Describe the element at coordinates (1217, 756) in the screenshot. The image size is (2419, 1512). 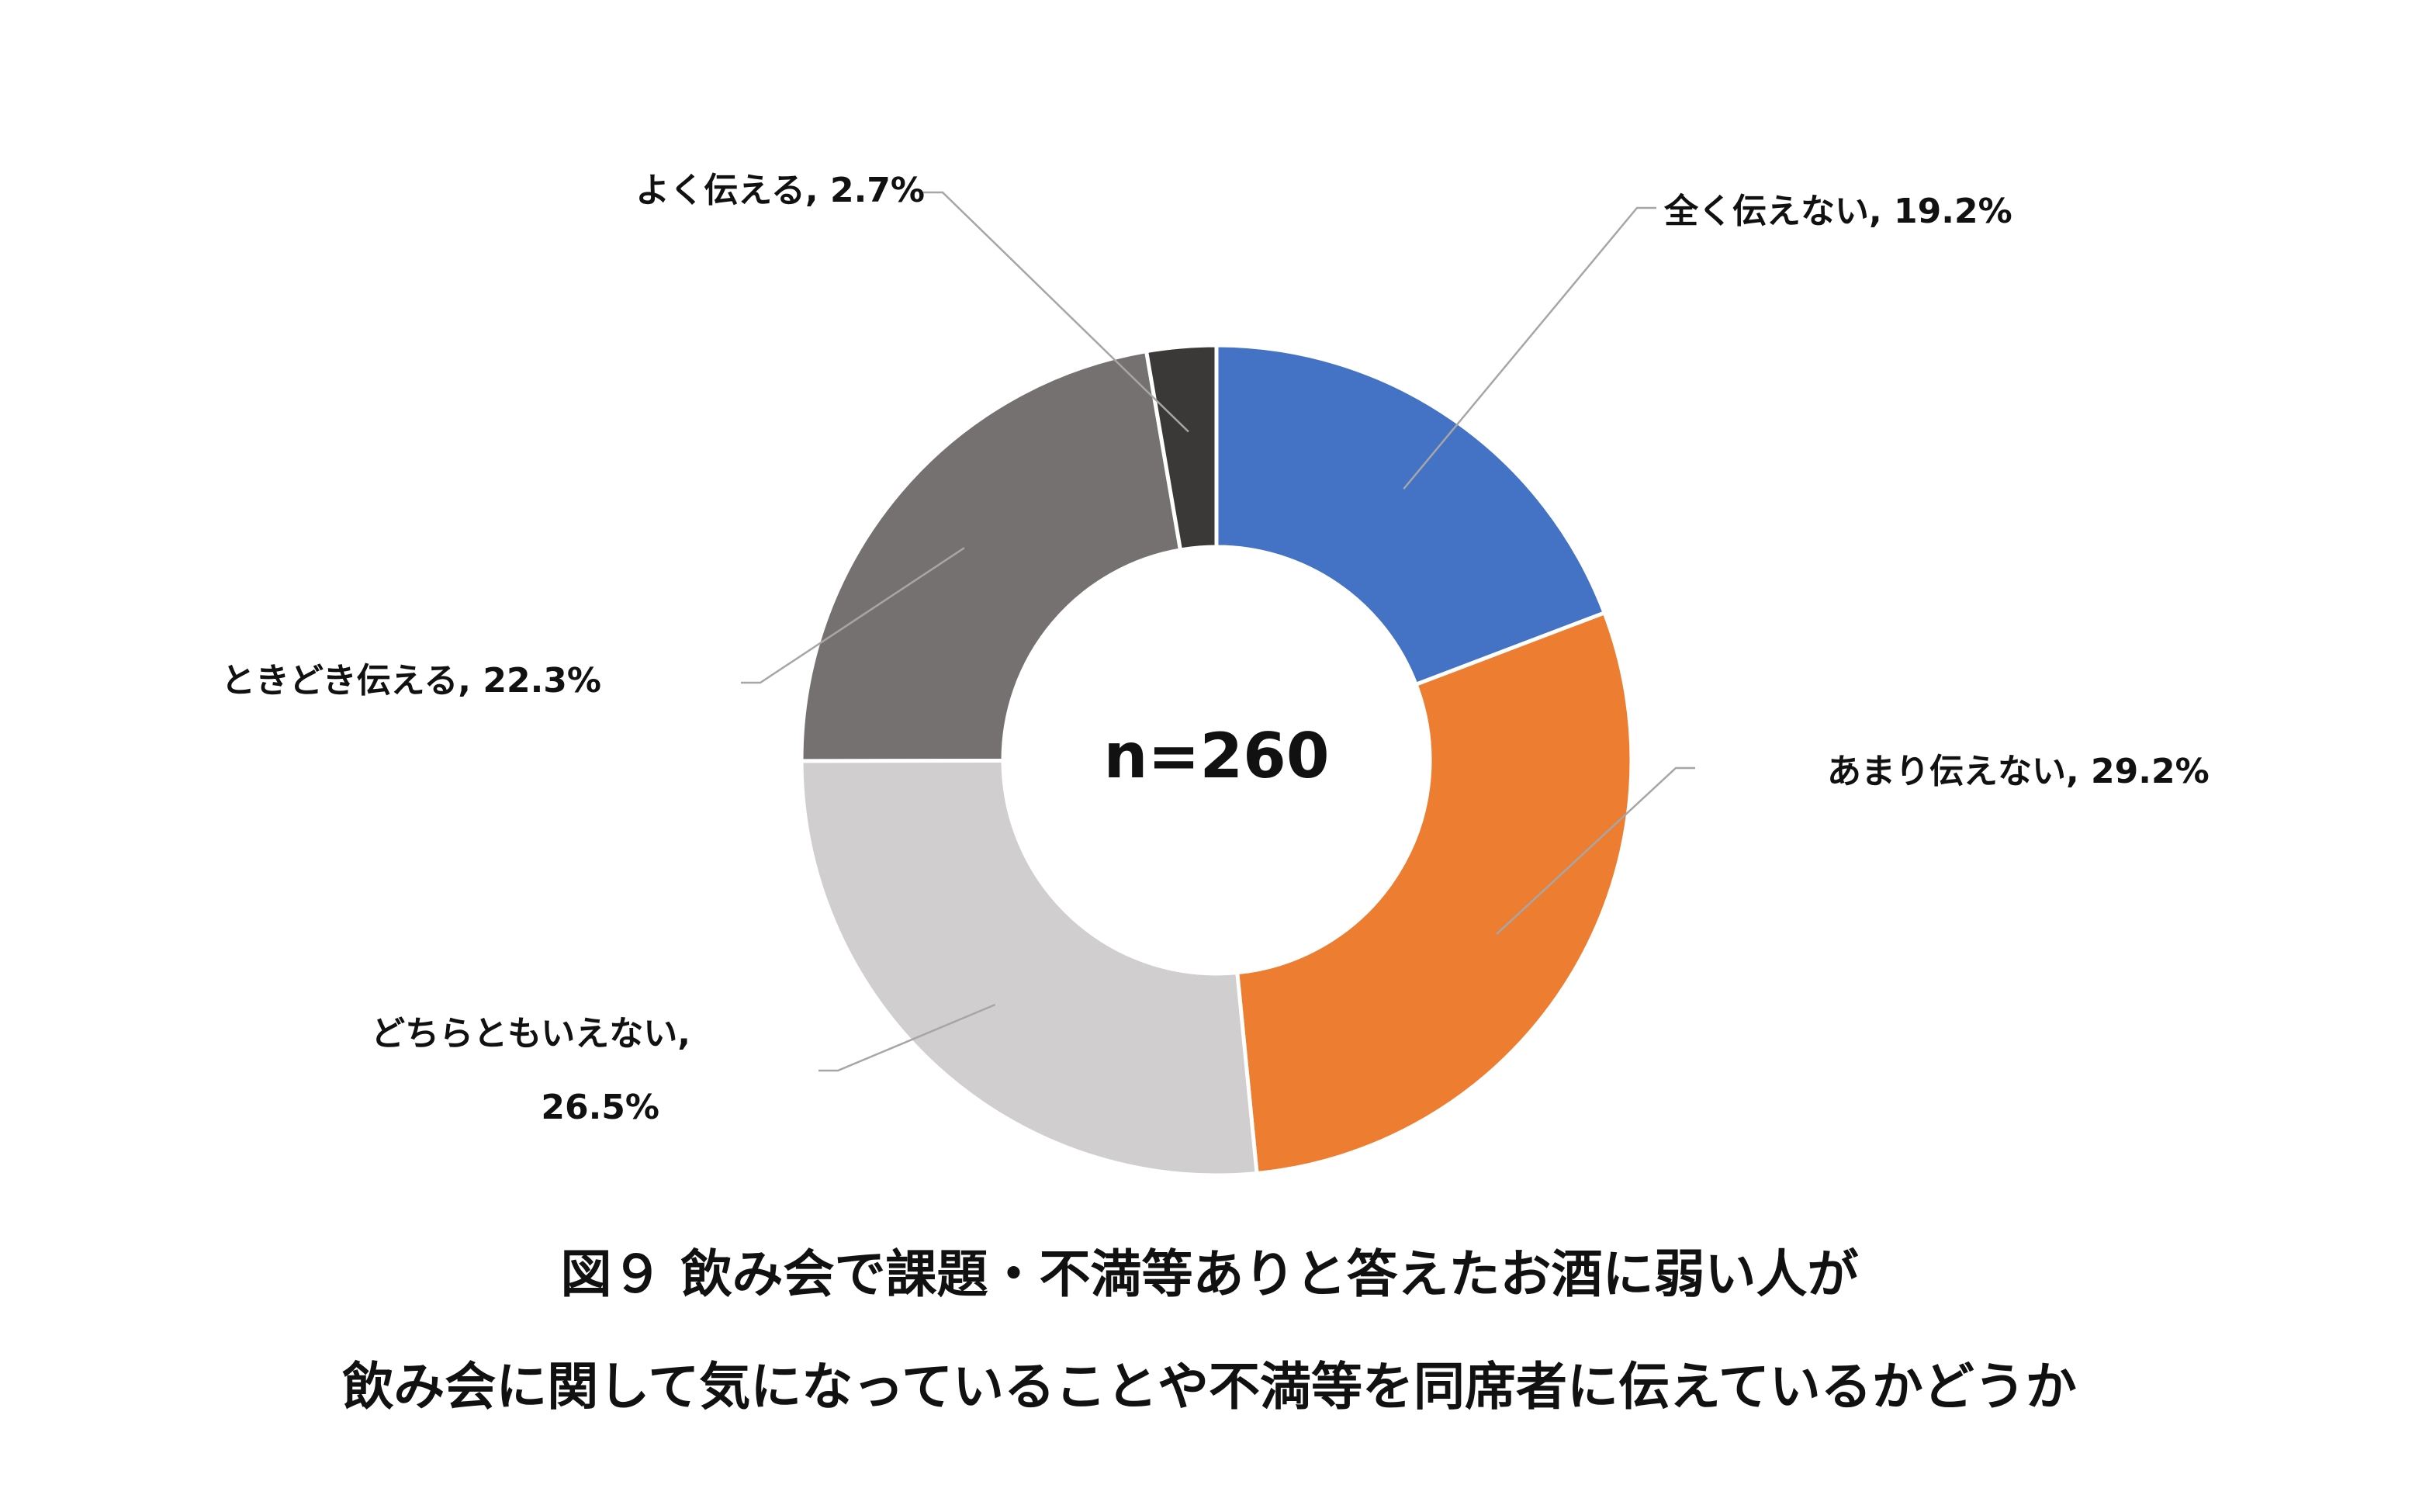
I see `sample-size-label: n=260` at that location.